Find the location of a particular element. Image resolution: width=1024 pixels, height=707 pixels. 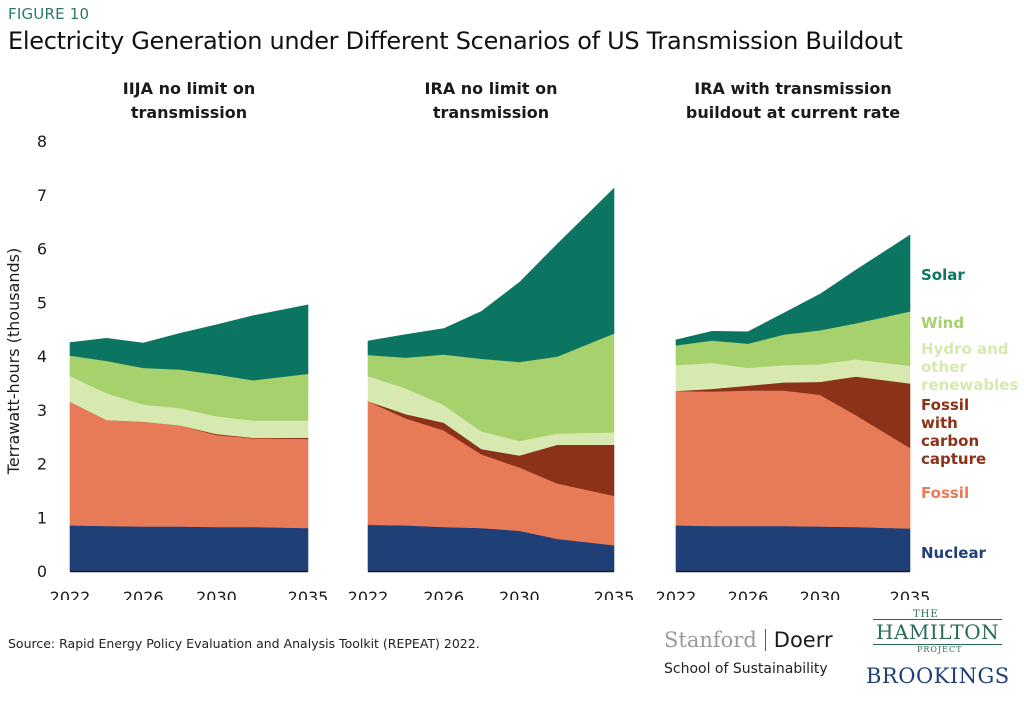

legend-line: Nuclear is located at coordinates (954, 553).